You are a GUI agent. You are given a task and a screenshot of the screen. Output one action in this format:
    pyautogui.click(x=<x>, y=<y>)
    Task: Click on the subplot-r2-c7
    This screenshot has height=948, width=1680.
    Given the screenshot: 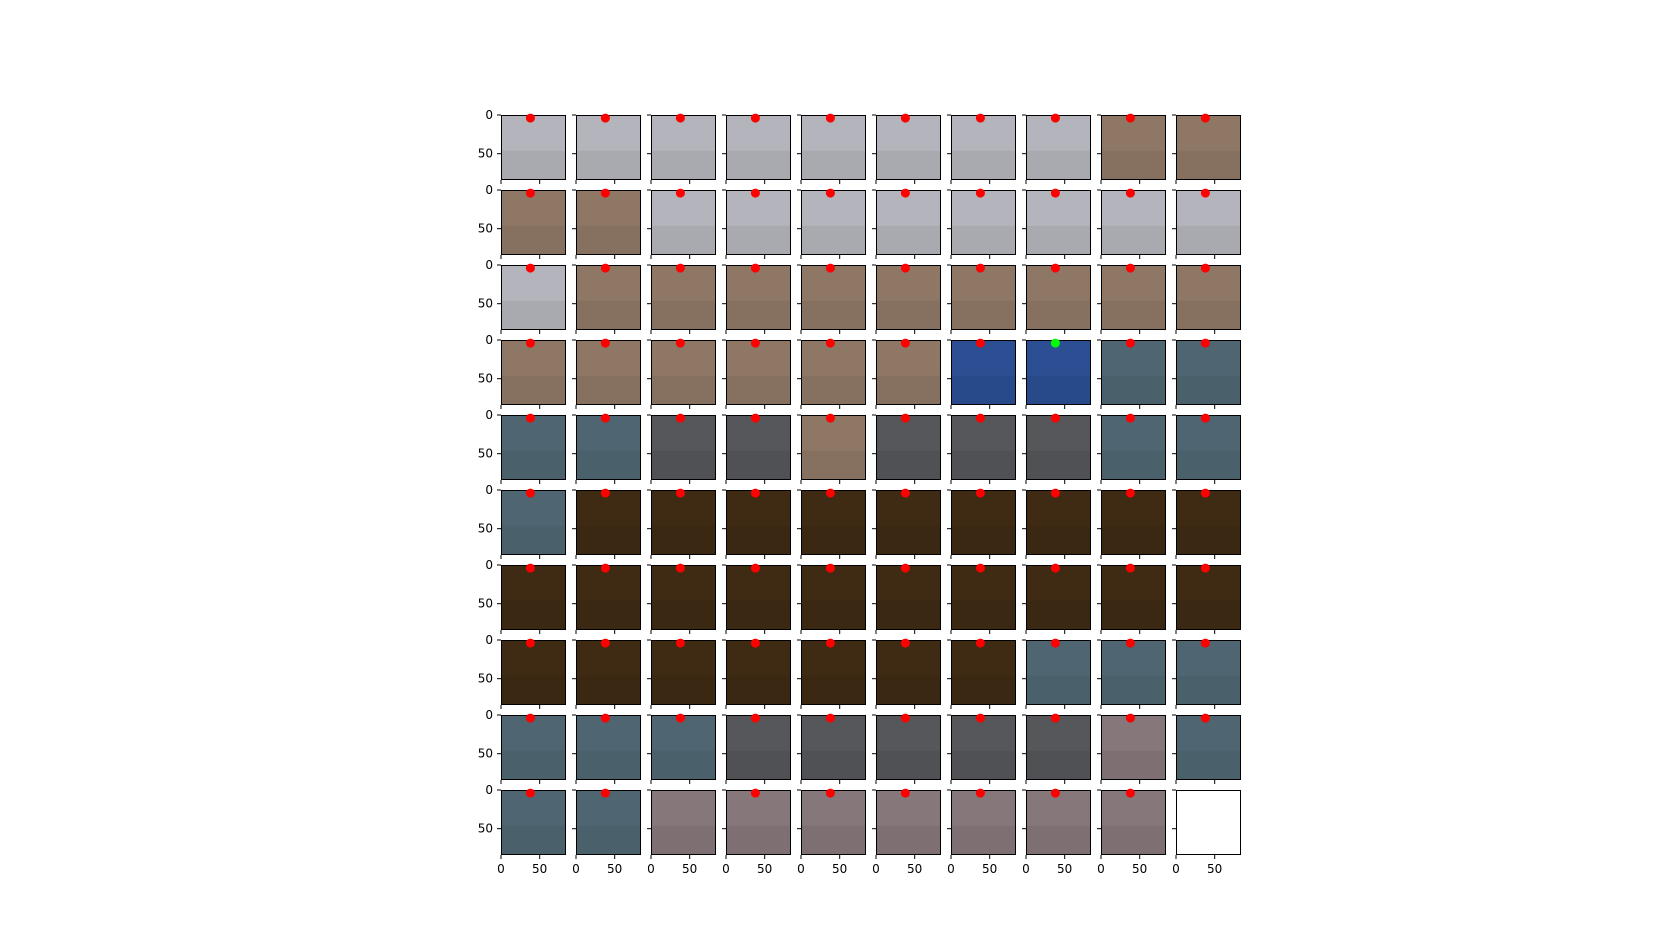 What is the action you would take?
    pyautogui.click(x=1056, y=298)
    